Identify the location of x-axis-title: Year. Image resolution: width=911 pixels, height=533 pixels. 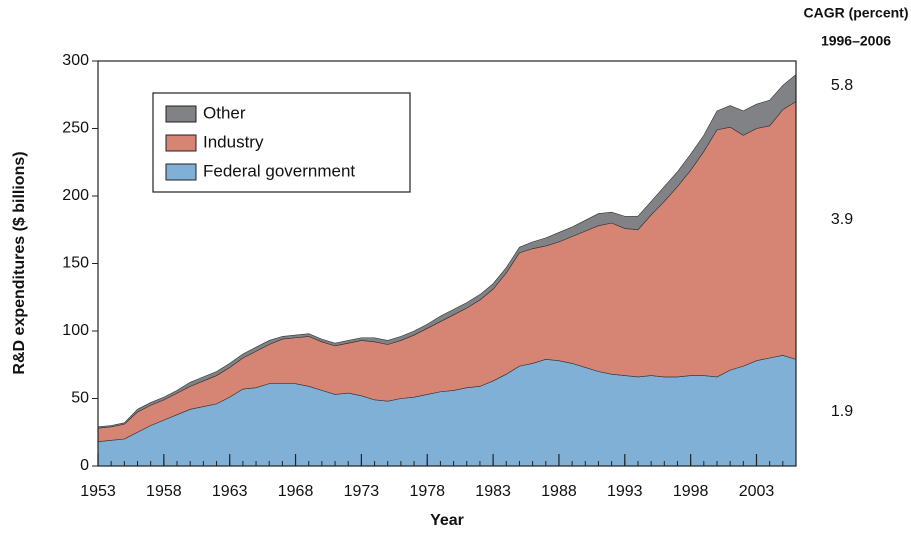
(447, 520).